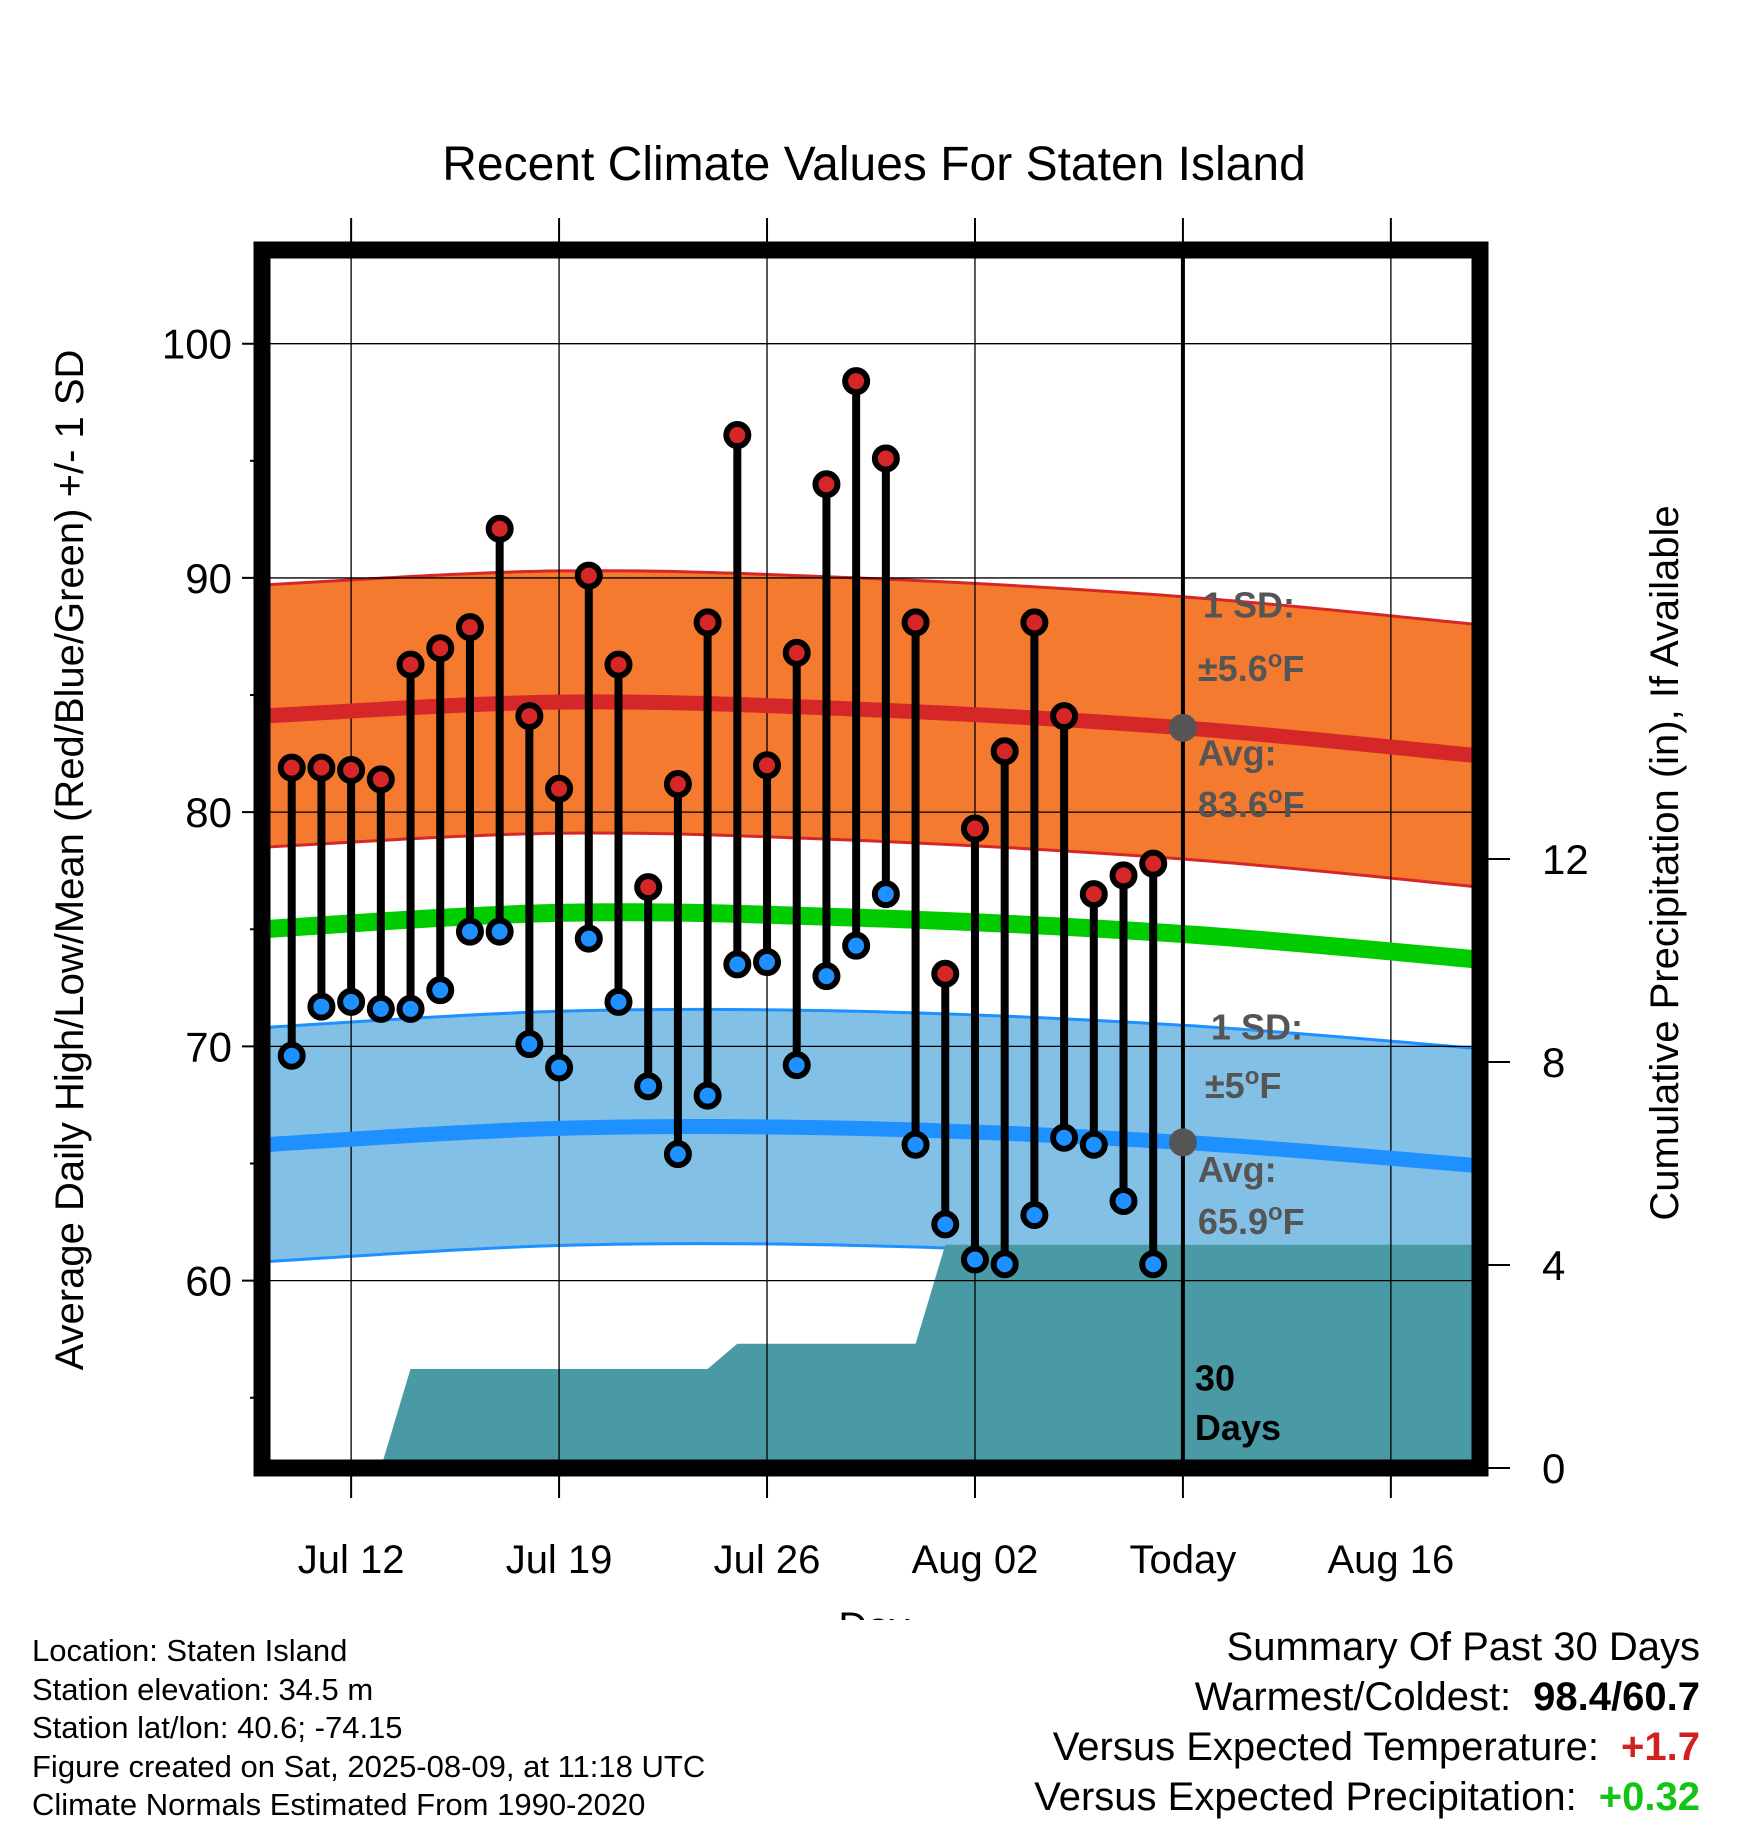 Image resolution: width=1748 pixels, height=1828 pixels. Describe the element at coordinates (1233, 804) in the screenshot. I see `high-avg-value-part: 83.6` at that location.